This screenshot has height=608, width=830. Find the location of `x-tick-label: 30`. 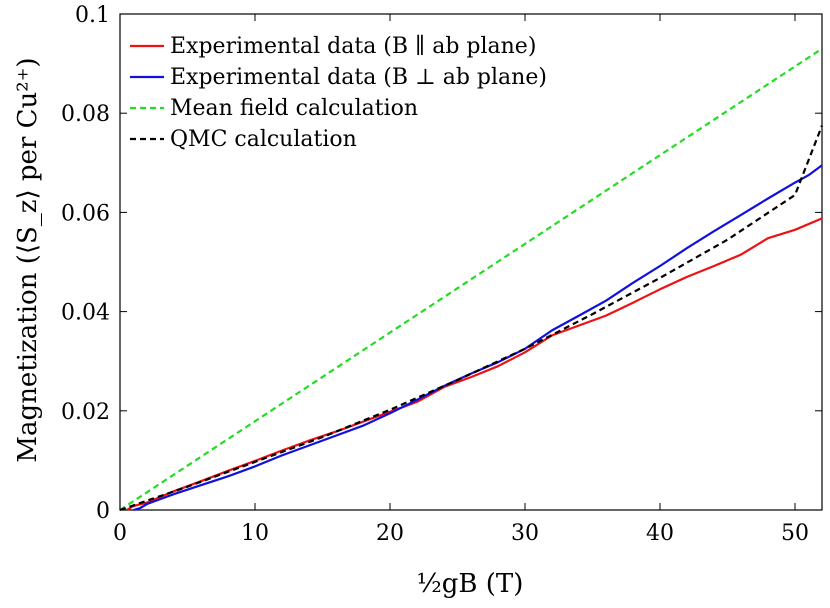

x-tick-label: 30 is located at coordinates (525, 533).